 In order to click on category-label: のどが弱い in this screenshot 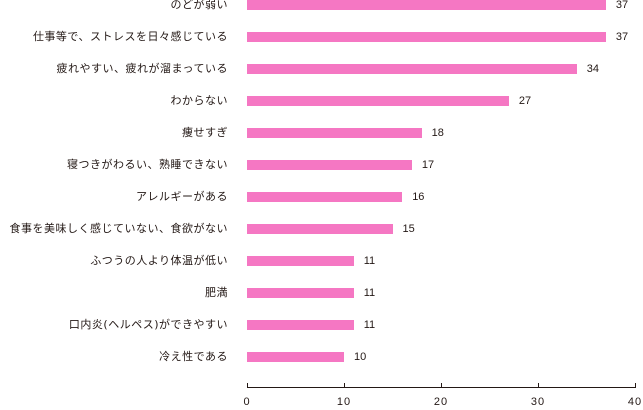, I will do `click(199, 5)`.